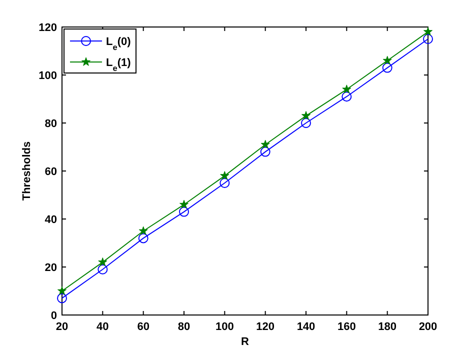 Image resolution: width=474 pixels, height=355 pixels. I want to click on legend-label: L$_{e}$(0), so click(119, 44).